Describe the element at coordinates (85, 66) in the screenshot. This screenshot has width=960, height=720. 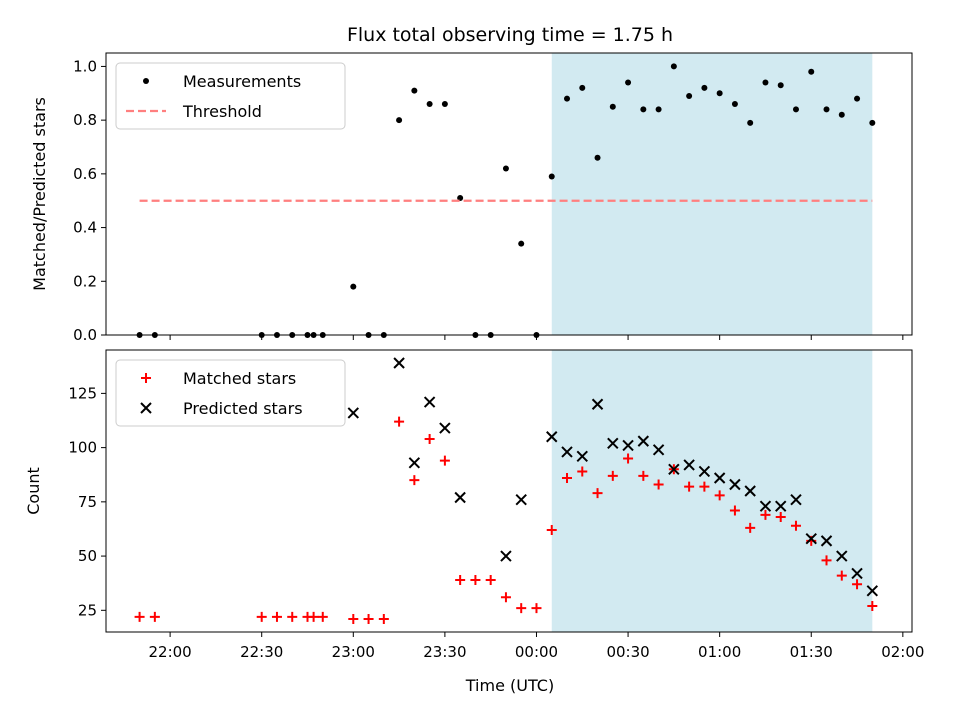
I see `y-tick-label: 1.0` at that location.